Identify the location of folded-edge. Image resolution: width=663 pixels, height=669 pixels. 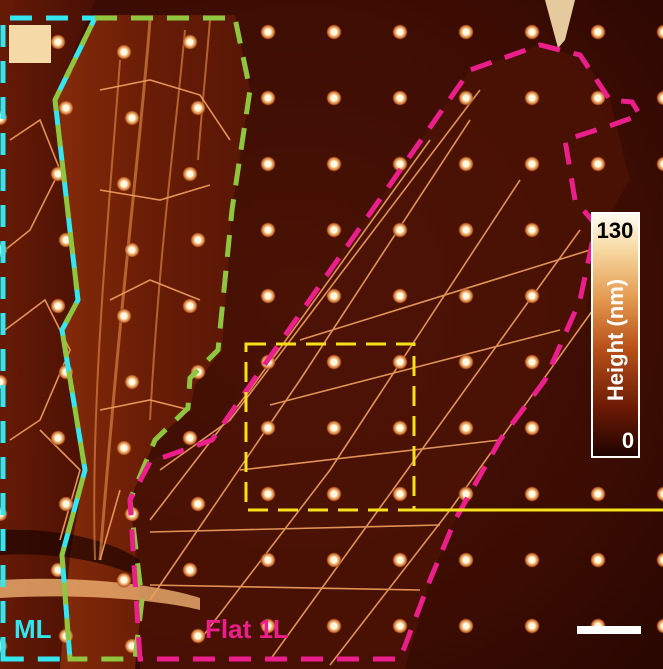
(100, 594).